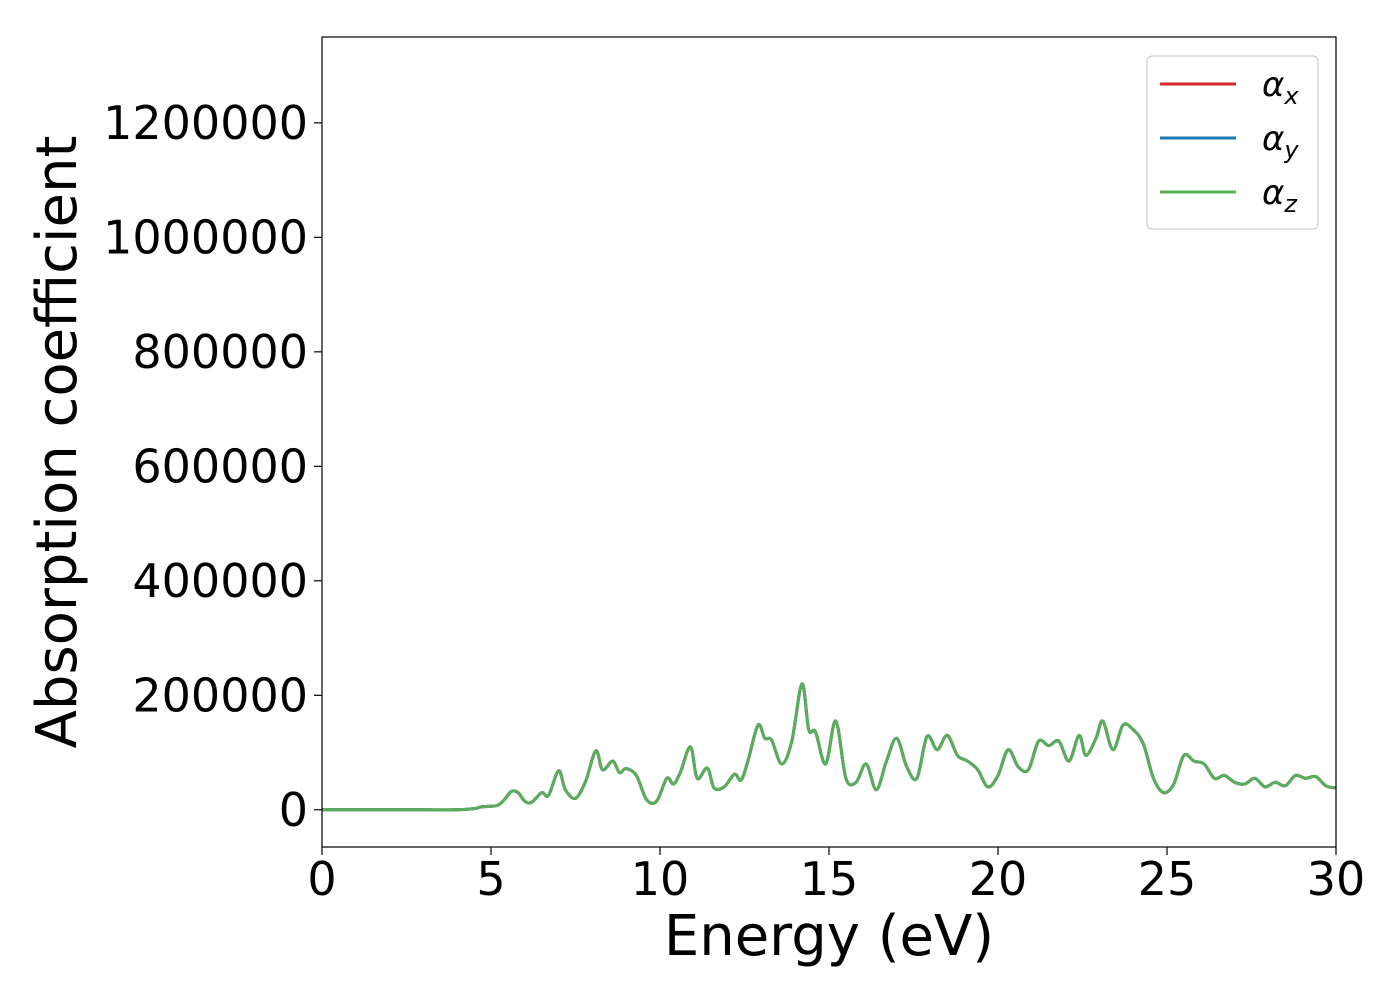  I want to click on y-axis-ticks: 0 200000 400000 600000 800000 1000000 1200000, so click(212, 466).